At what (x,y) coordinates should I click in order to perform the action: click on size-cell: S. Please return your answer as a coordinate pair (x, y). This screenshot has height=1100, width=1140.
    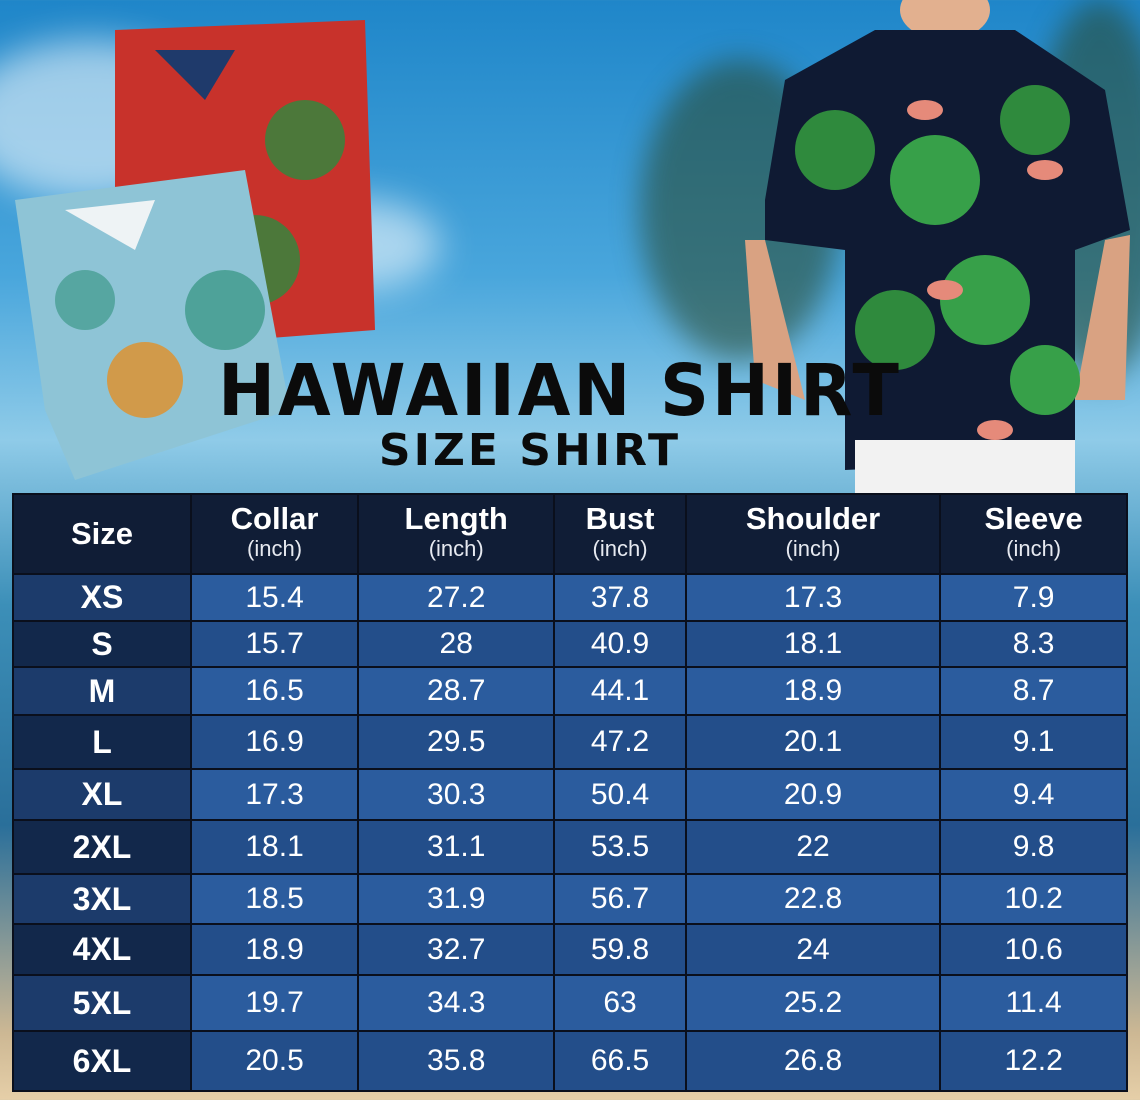
    Looking at the image, I should click on (102, 644).